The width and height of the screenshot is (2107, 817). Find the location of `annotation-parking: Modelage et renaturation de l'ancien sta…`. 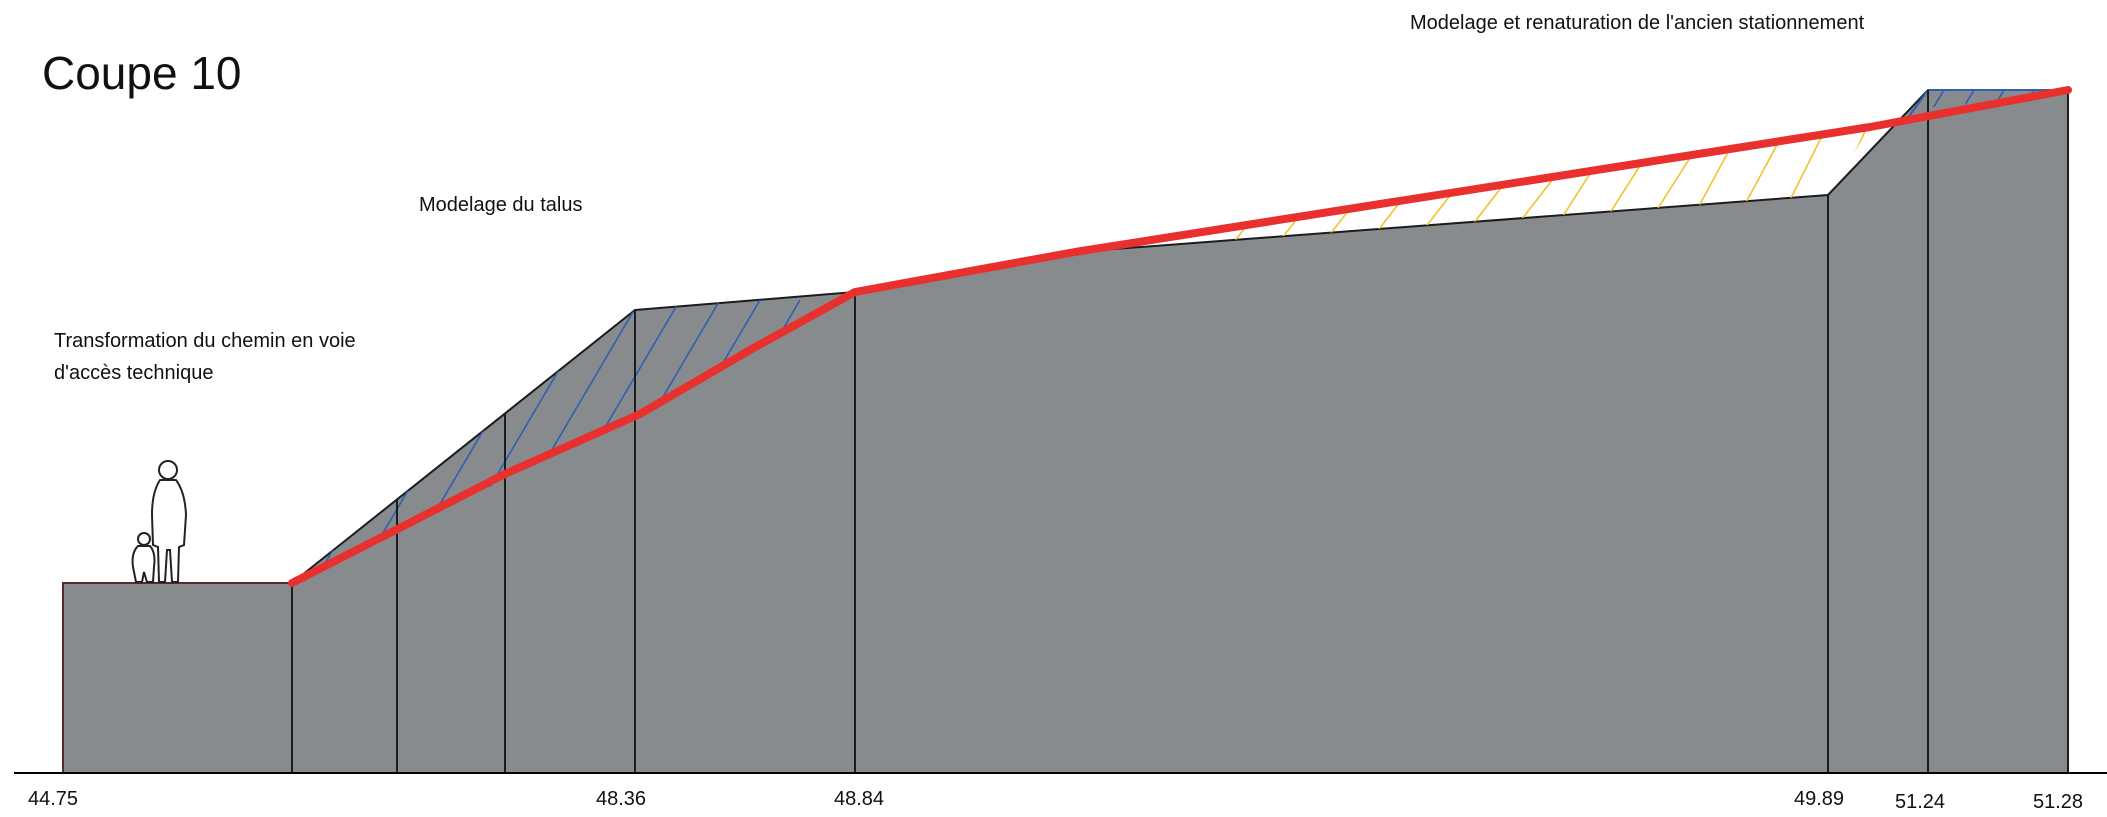

annotation-parking: Modelage et renaturation de l'ancien sta… is located at coordinates (1637, 23).